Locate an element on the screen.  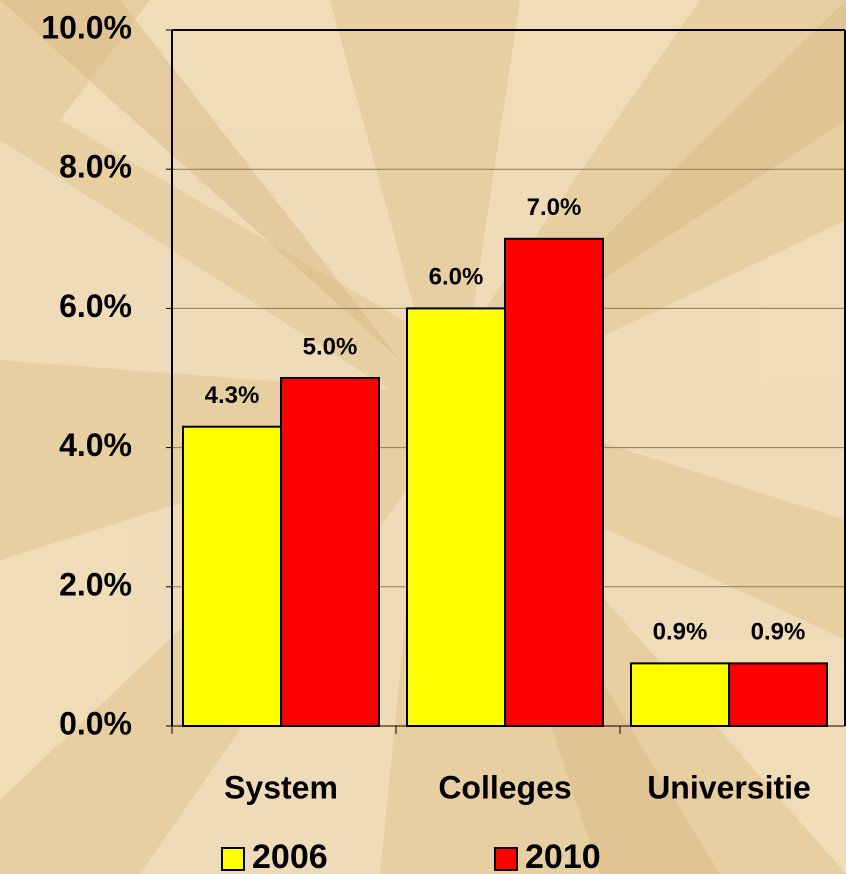
x-tick-label: System is located at coordinates (281, 787).